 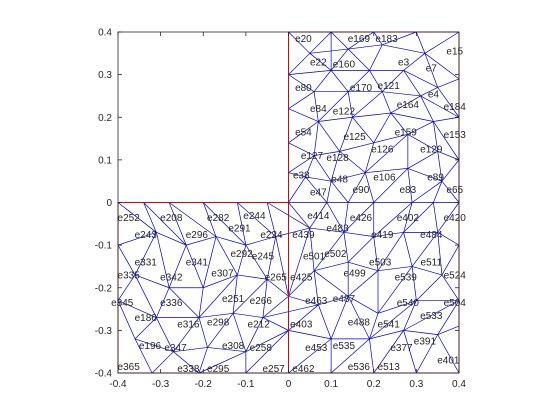 I want to click on element-label: e257, so click(x=273, y=369).